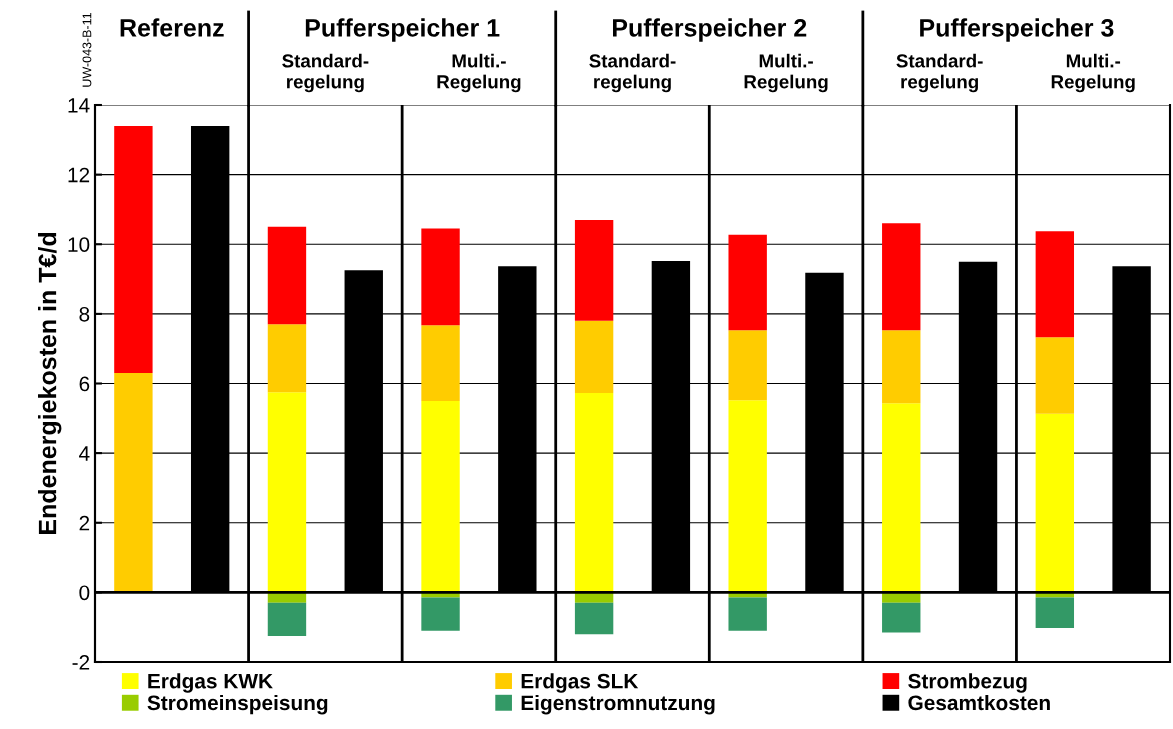  What do you see at coordinates (172, 27) in the screenshot?
I see `text: Referenz` at bounding box center [172, 27].